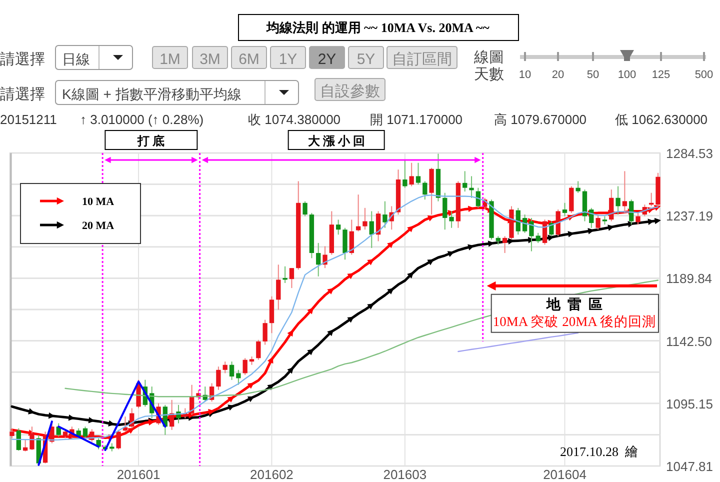 The image size is (720, 482). I want to click on text: 20151211, so click(28, 119).